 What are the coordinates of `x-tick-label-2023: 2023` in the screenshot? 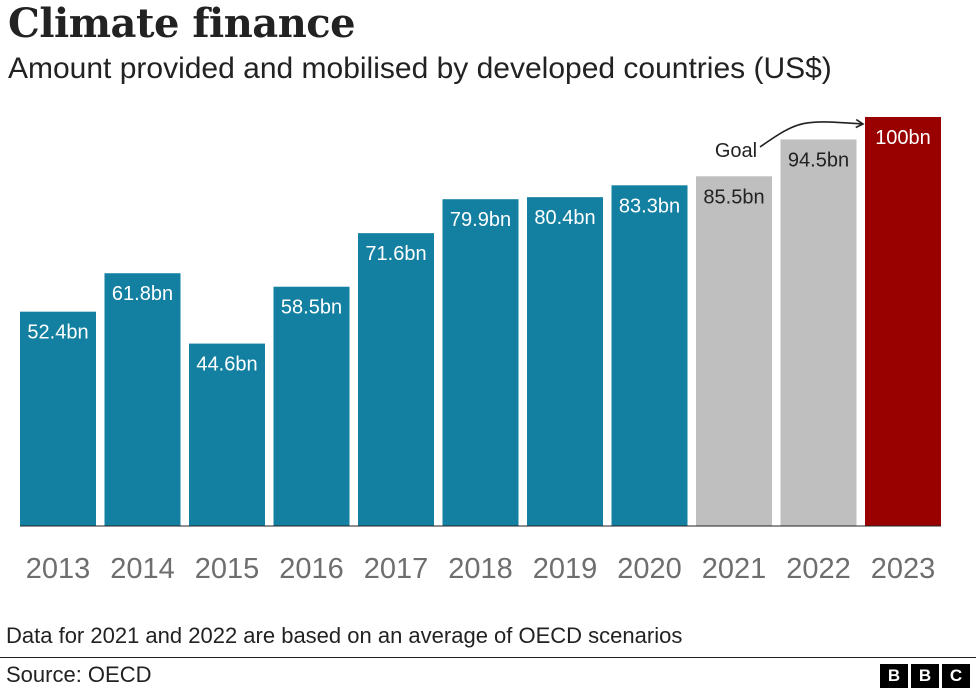 It's located at (903, 569).